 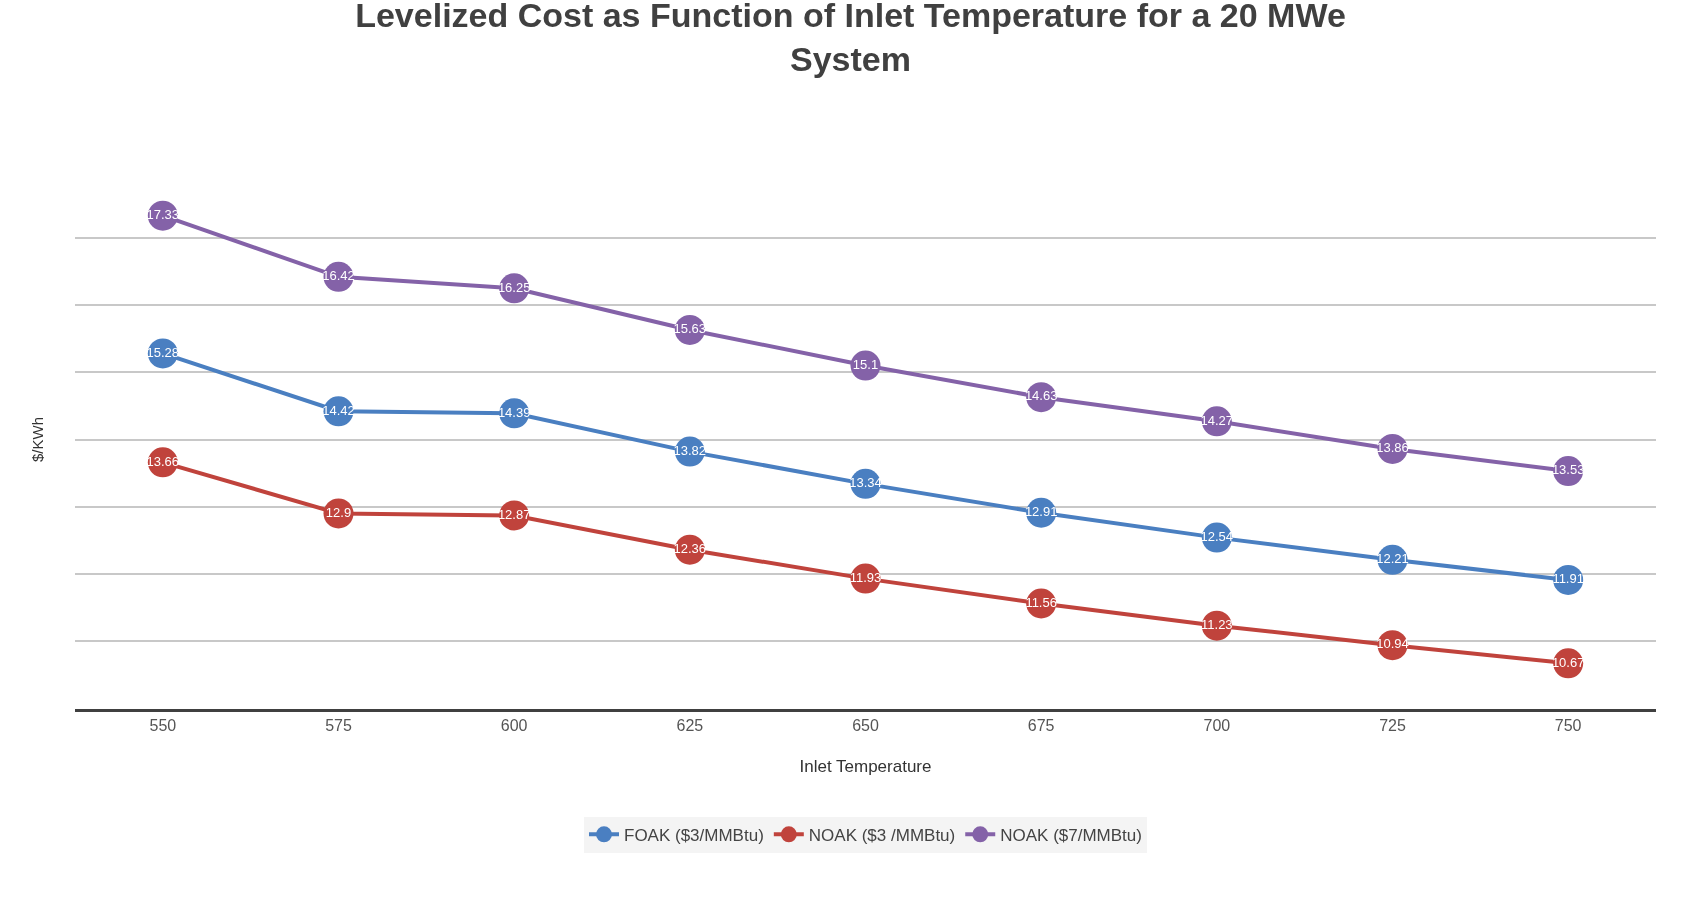 What do you see at coordinates (865, 577) in the screenshot?
I see `data-label: 11.93` at bounding box center [865, 577].